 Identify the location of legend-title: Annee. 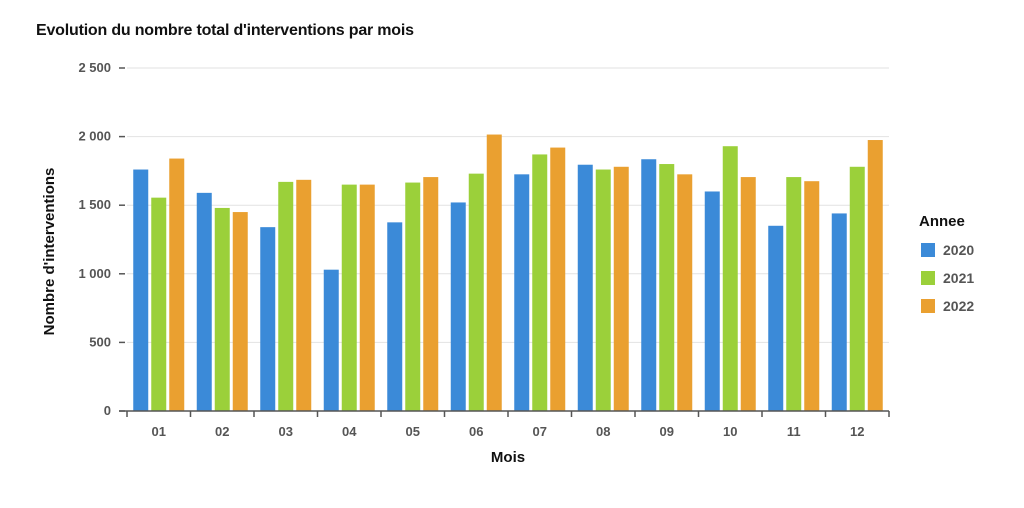
(942, 221).